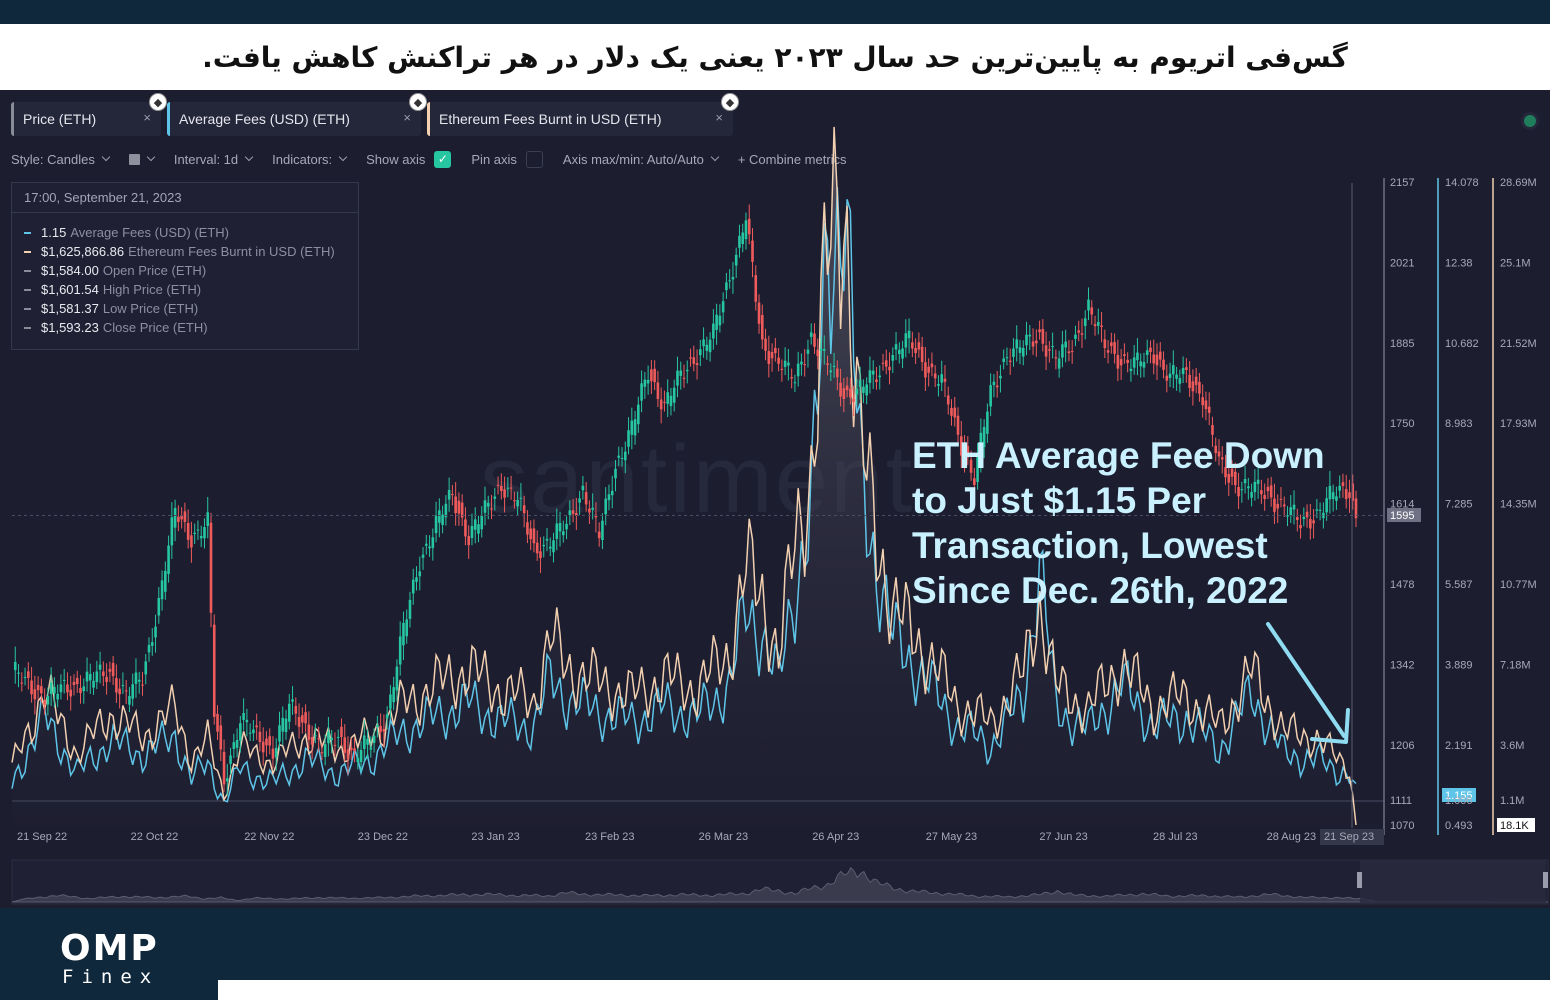 This screenshot has width=1550, height=1000. Describe the element at coordinates (214, 159) in the screenshot. I see `interval-select: Interval: 1d` at that location.